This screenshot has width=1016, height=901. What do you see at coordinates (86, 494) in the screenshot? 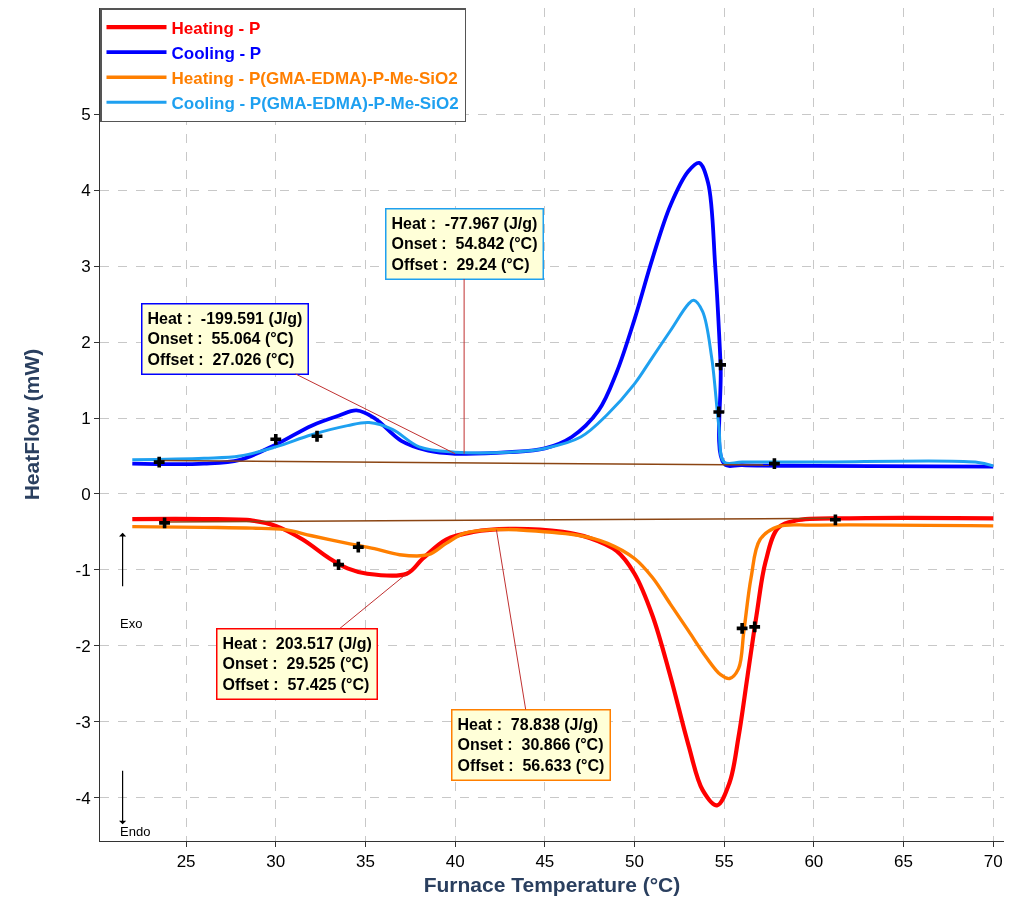
I see `y-tick-label: 0` at bounding box center [86, 494].